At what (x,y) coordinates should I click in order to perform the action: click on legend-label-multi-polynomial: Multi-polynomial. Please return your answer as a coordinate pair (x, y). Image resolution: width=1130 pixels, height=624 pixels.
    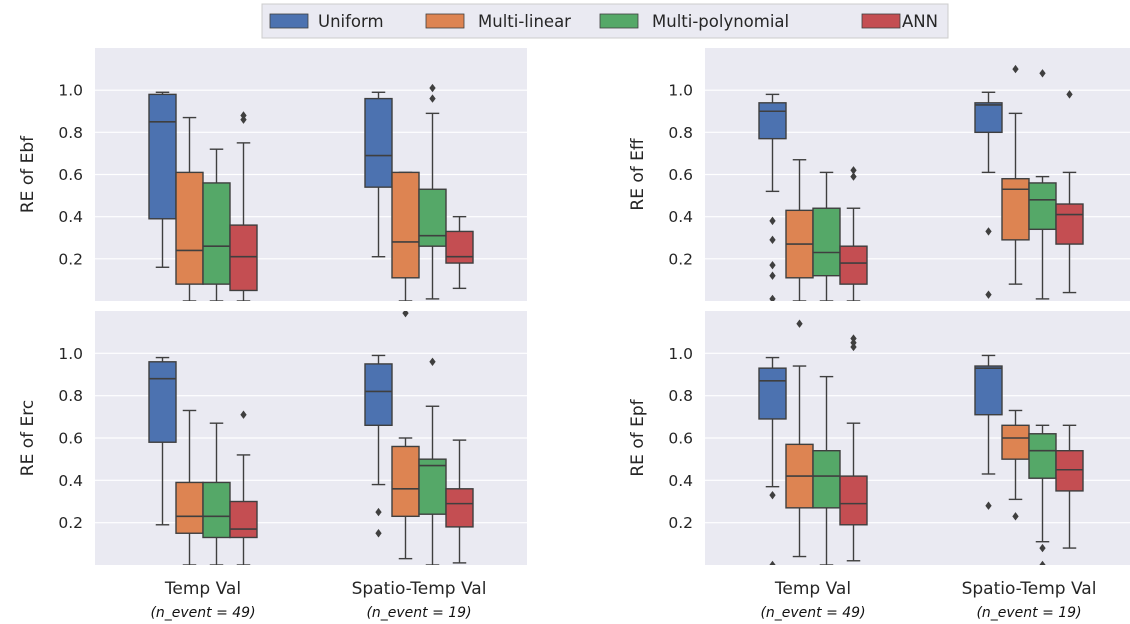
    Looking at the image, I should click on (720, 21).